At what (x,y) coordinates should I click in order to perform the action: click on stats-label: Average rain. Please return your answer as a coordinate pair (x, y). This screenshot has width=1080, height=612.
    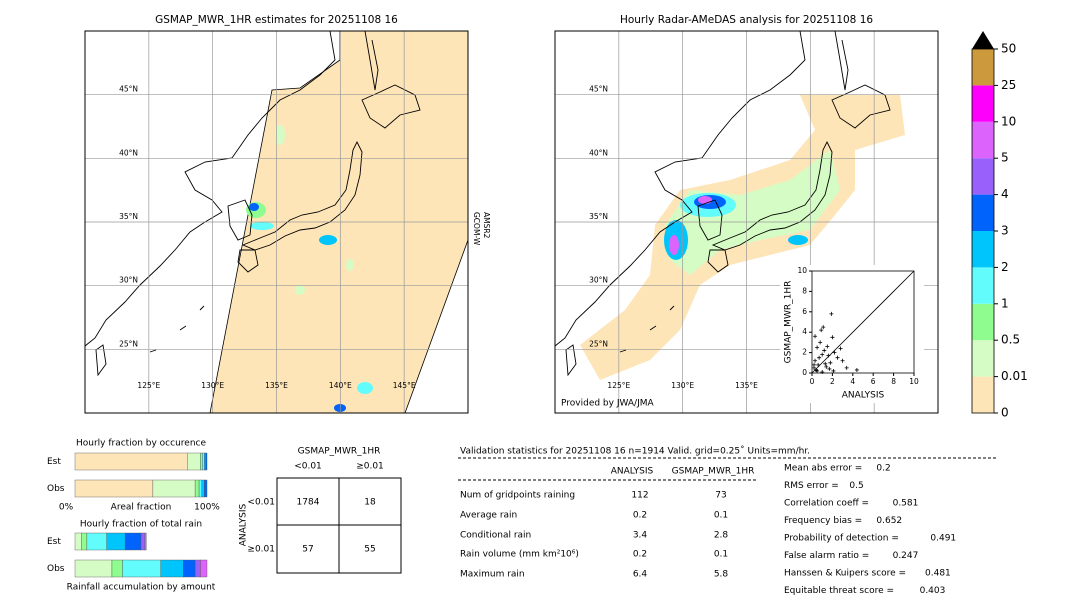
    Looking at the image, I should click on (488, 516).